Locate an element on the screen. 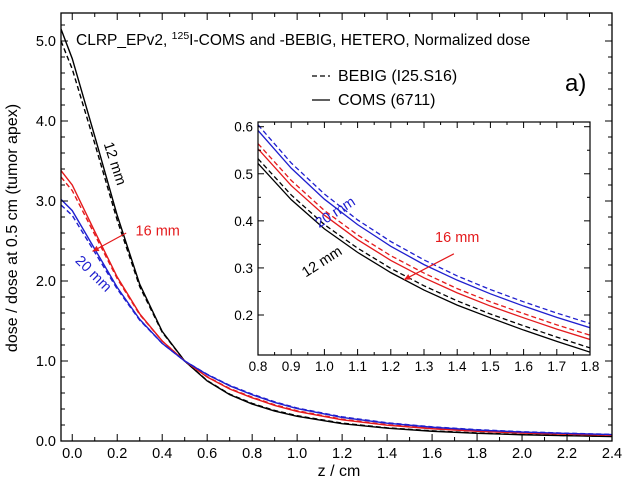 The image size is (629, 491). inset-x-tick-label: 1.3 is located at coordinates (424, 366).